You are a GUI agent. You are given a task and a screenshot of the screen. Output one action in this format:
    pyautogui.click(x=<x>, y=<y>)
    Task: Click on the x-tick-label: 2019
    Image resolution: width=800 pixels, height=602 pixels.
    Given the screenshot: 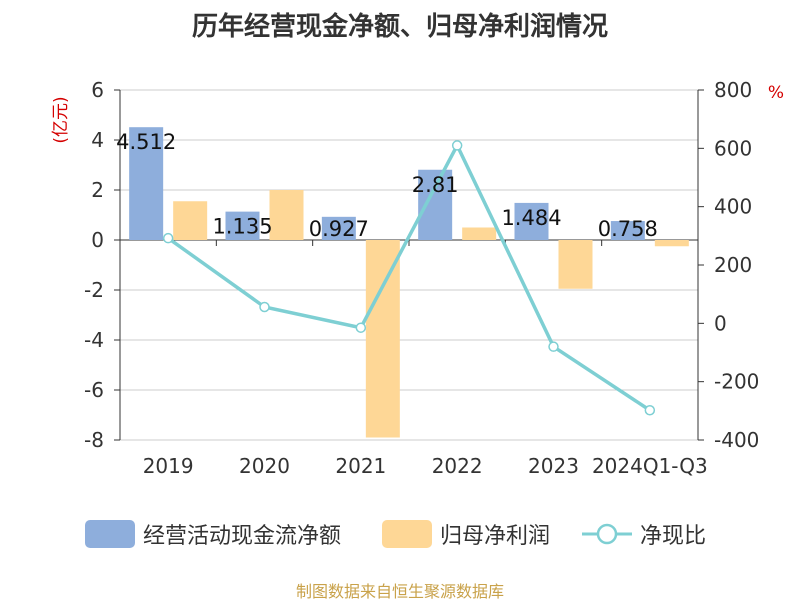 What is the action you would take?
    pyautogui.click(x=168, y=466)
    